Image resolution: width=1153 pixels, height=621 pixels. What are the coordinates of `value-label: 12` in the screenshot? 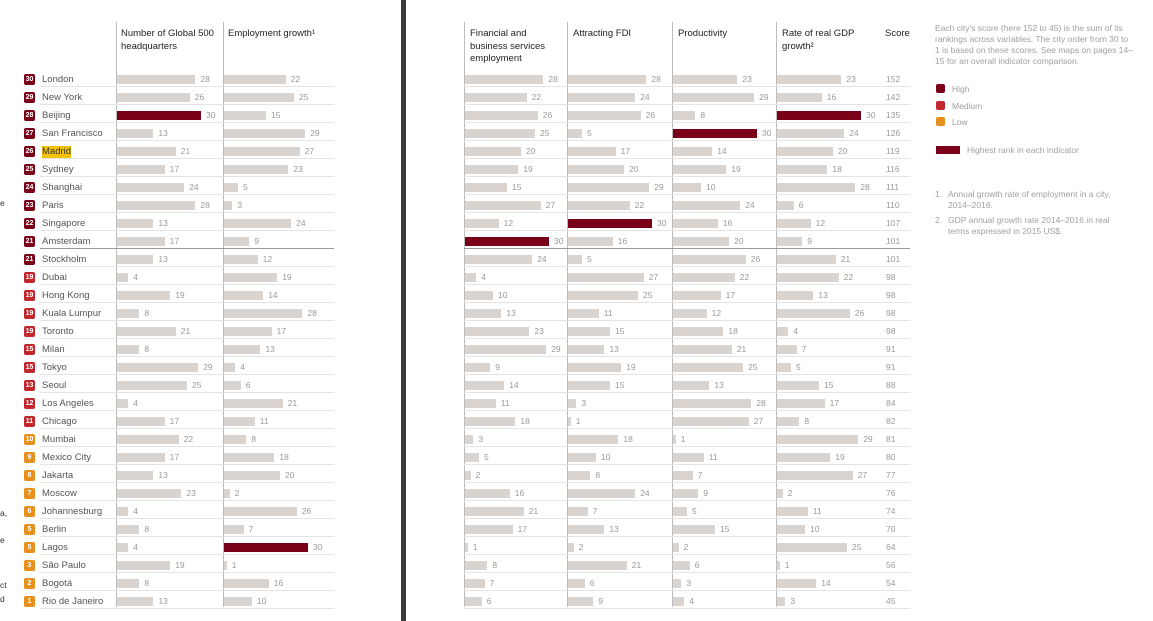 It's located at (267, 259).